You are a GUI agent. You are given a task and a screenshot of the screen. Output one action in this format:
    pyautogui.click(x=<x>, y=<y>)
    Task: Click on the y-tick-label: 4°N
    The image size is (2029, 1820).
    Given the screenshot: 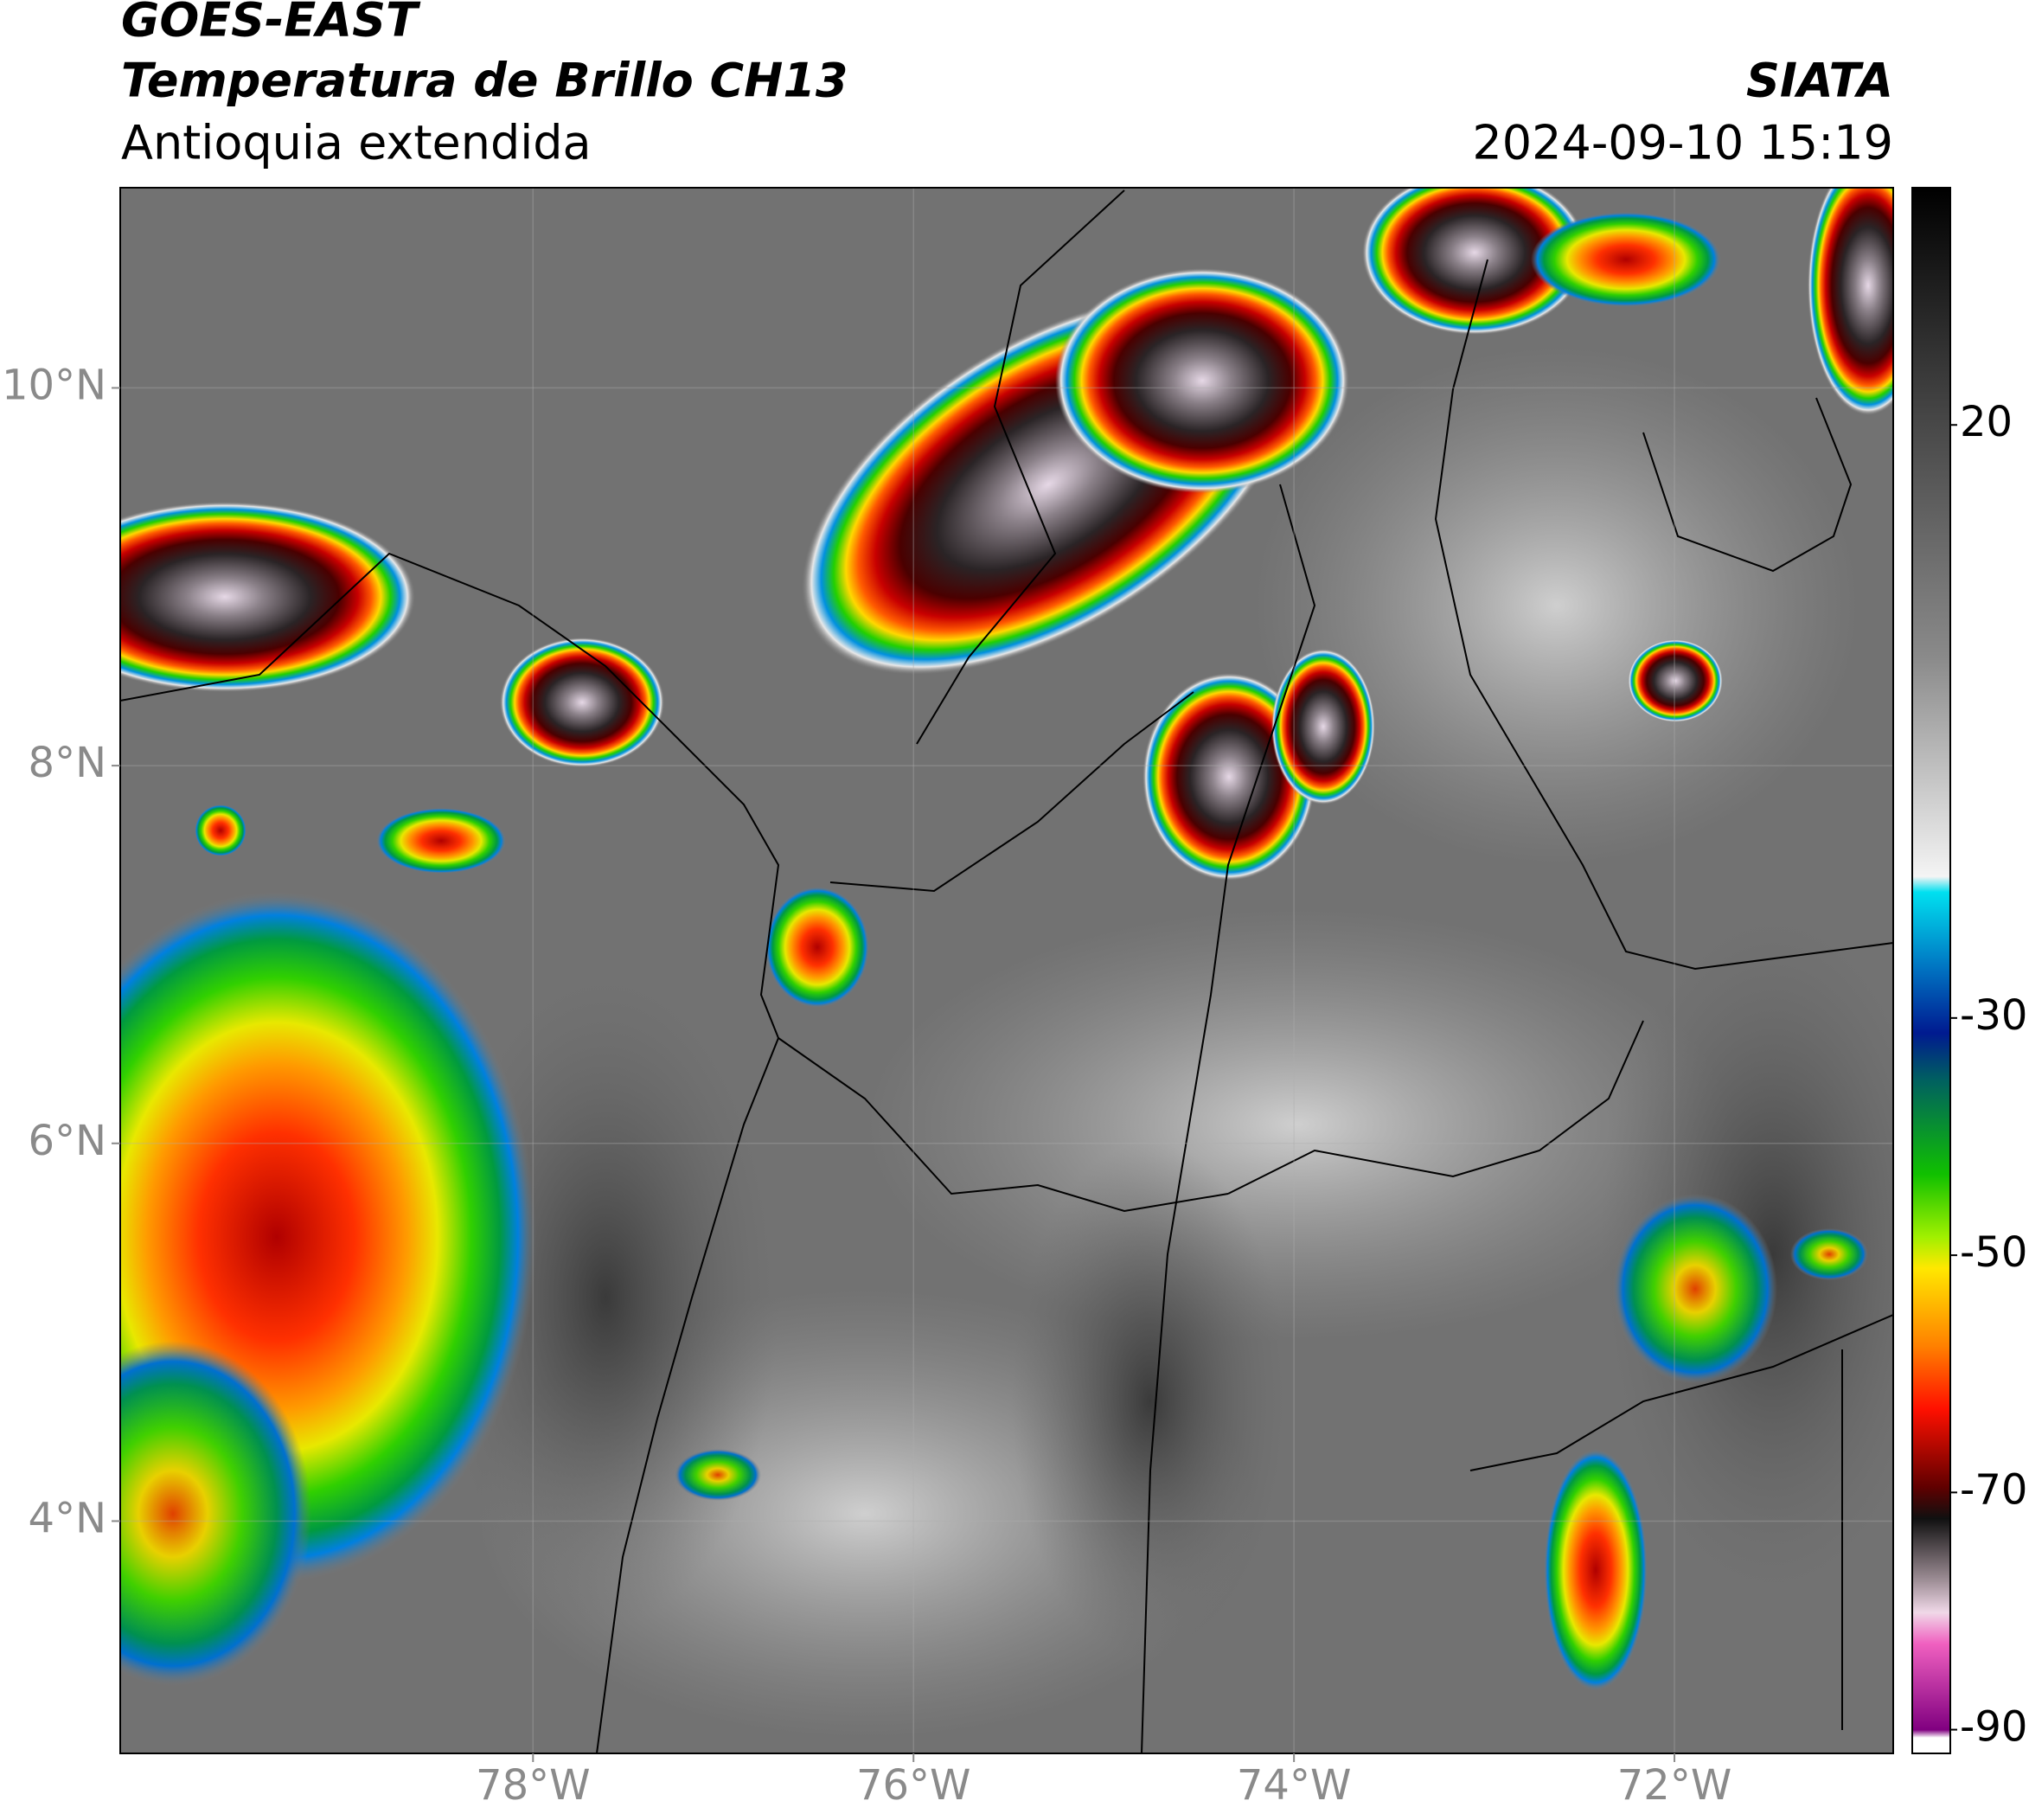 What is the action you would take?
    pyautogui.click(x=67, y=1518)
    